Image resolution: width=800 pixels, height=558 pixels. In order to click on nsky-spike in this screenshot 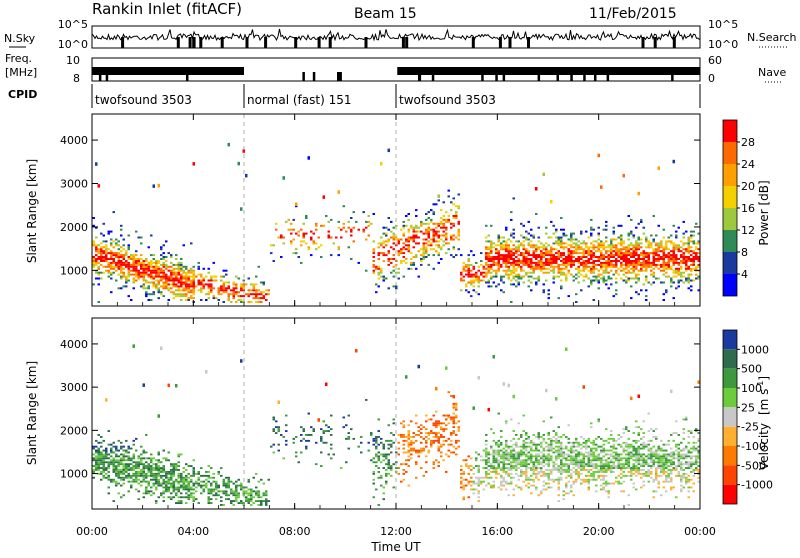, I will do `click(122, 42)`.